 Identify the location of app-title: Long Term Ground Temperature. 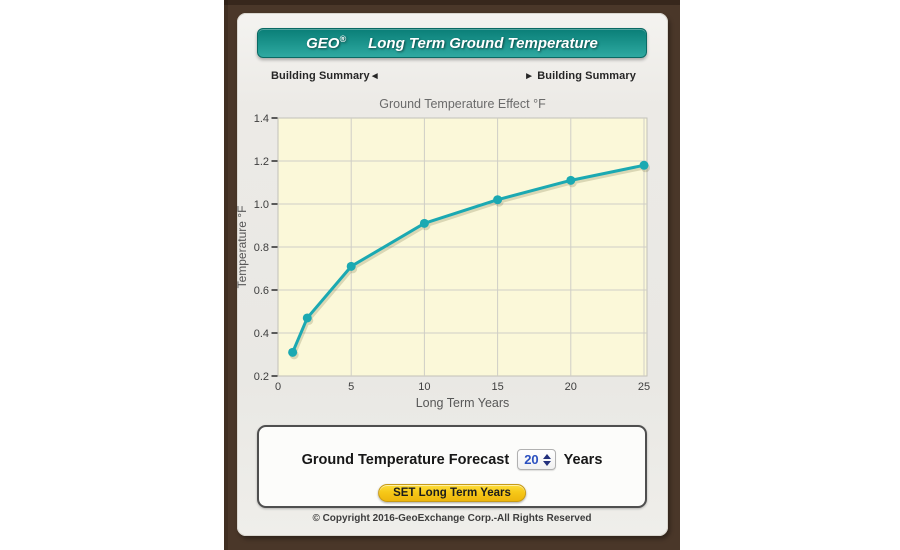
(483, 43).